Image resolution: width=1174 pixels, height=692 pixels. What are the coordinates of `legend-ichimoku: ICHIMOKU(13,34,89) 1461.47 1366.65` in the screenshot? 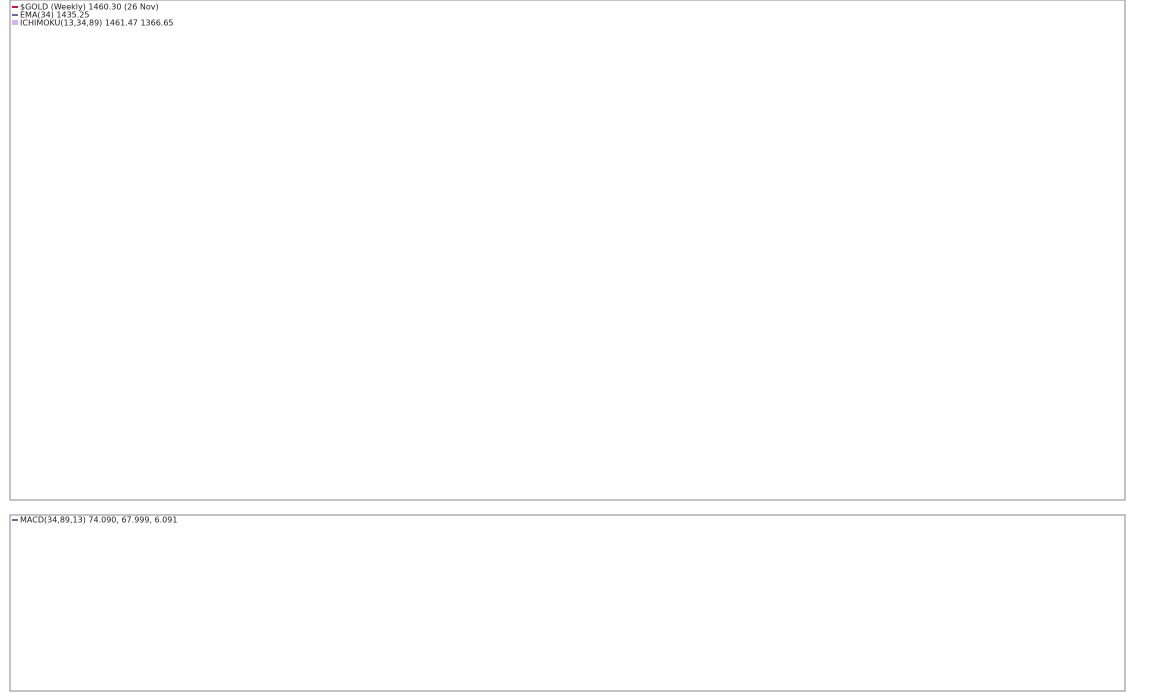 It's located at (97, 23).